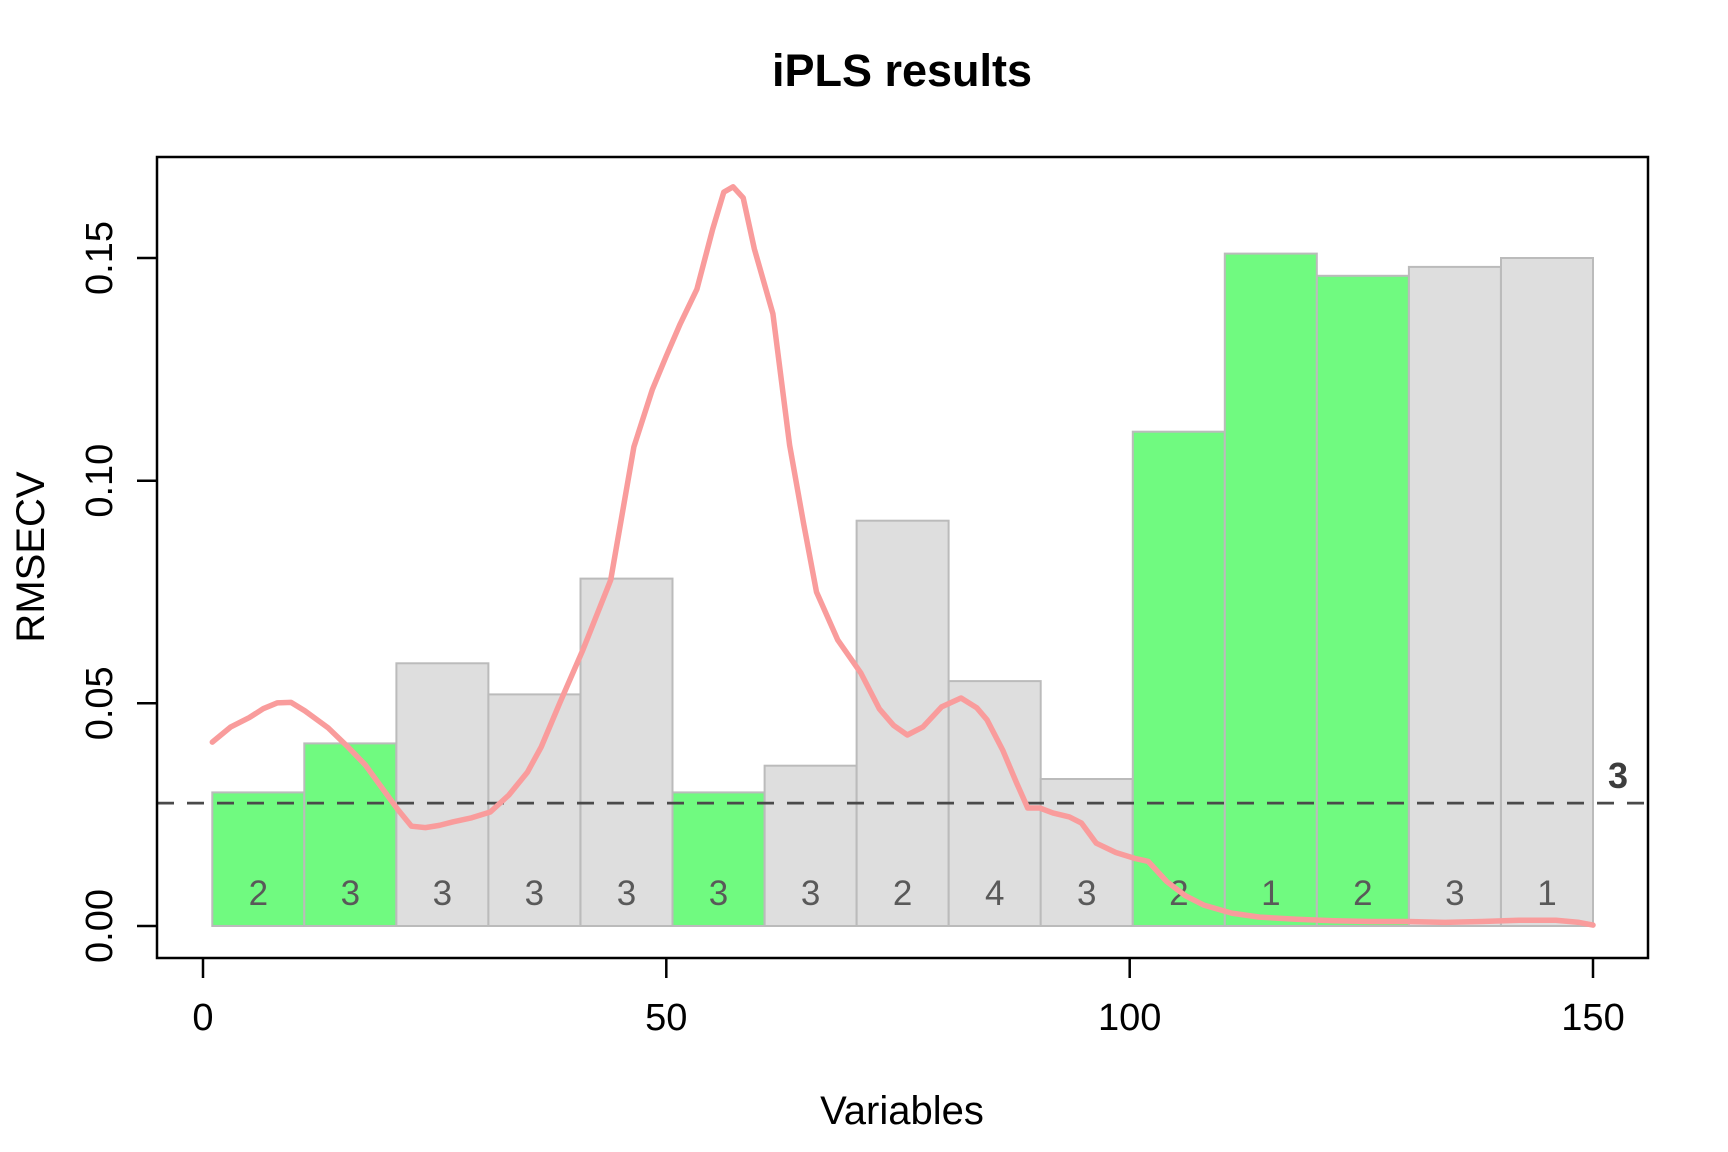 This screenshot has width=1728, height=1152. I want to click on interval-ncomp-label-12: 1, so click(1270, 893).